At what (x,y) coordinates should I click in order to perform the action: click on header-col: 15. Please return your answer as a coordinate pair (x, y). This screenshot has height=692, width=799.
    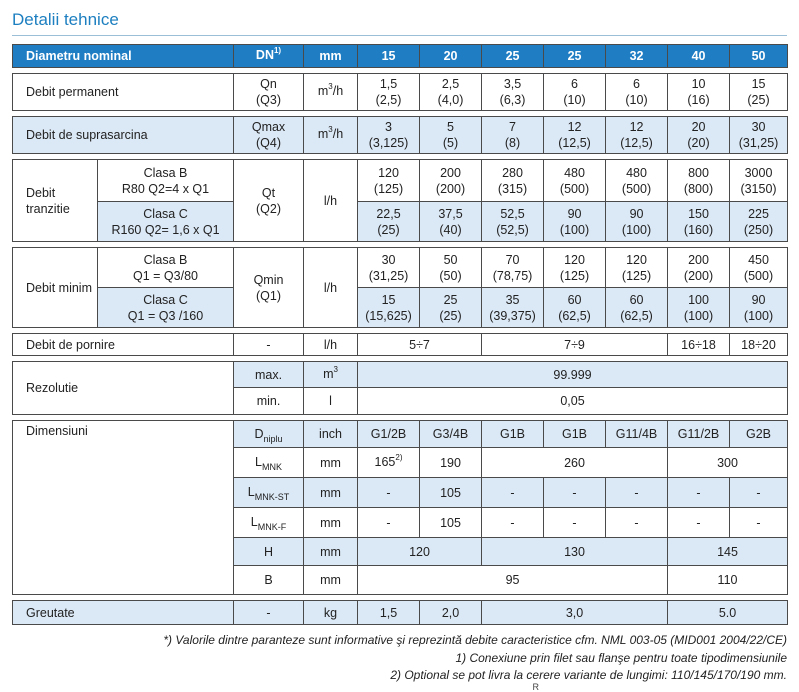
    Looking at the image, I should click on (389, 56).